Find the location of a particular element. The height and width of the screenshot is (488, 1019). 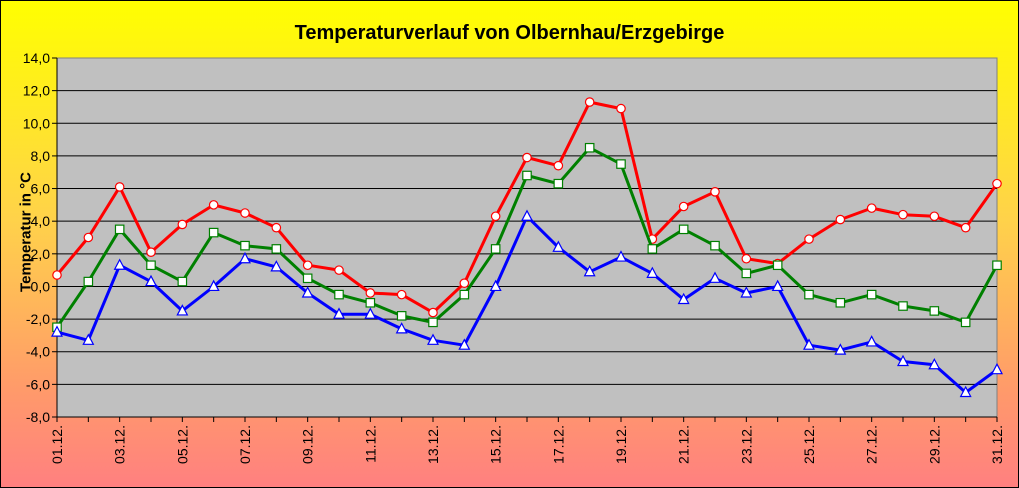

y-tick-label: 4,0 is located at coordinates (41, 221).